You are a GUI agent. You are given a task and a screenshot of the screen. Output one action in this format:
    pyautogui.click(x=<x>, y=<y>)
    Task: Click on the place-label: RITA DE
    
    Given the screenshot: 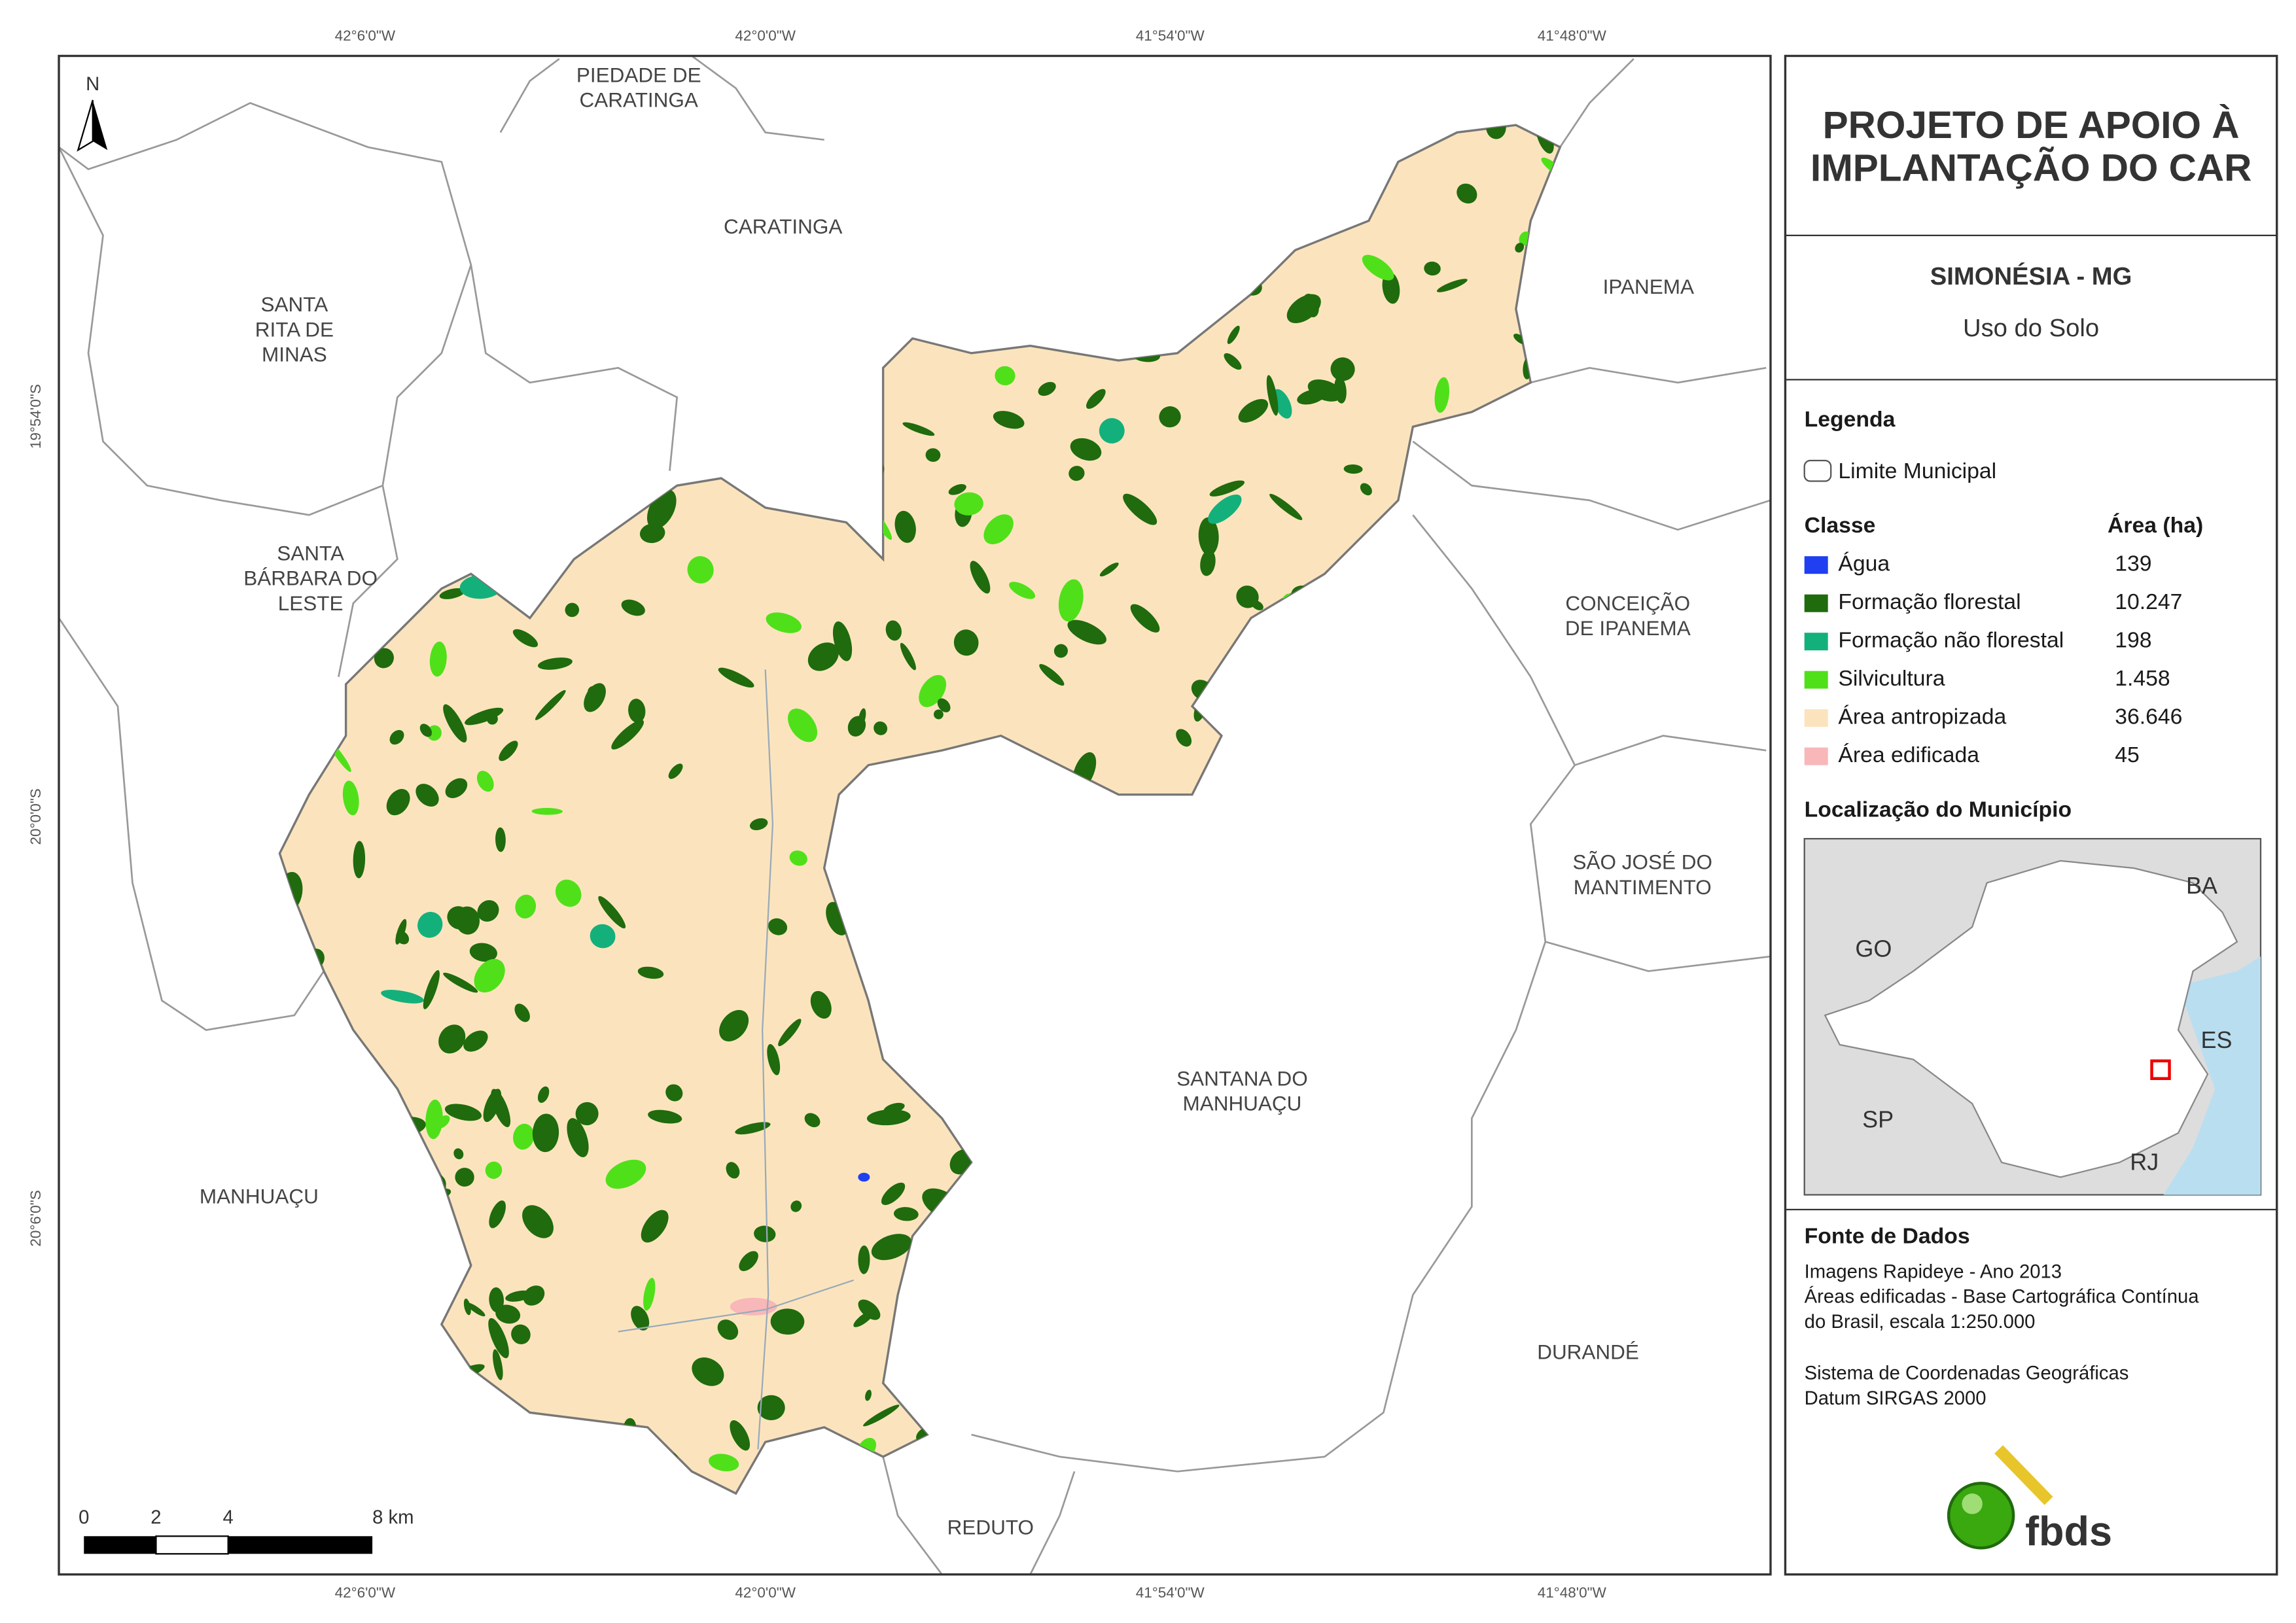 What is the action you would take?
    pyautogui.click(x=294, y=329)
    